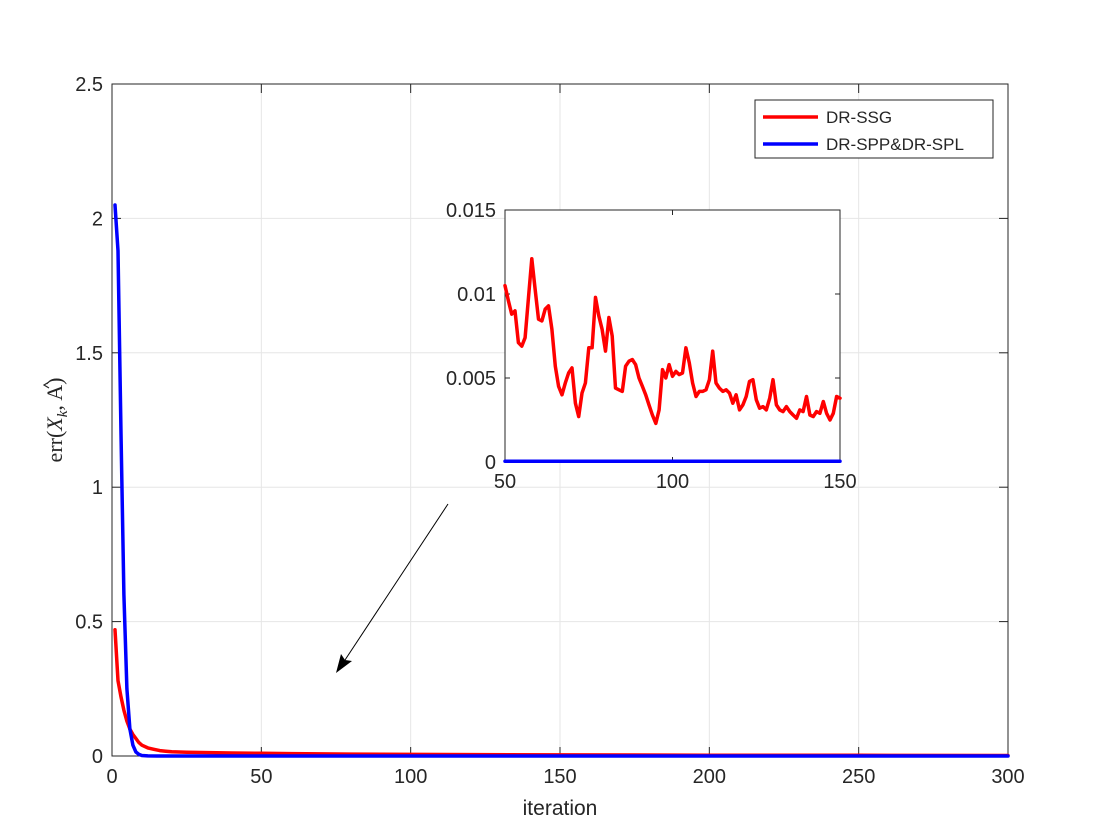 This screenshot has width=1120, height=840. Describe the element at coordinates (1007, 777) in the screenshot. I see `x-tick-label: 300` at that location.